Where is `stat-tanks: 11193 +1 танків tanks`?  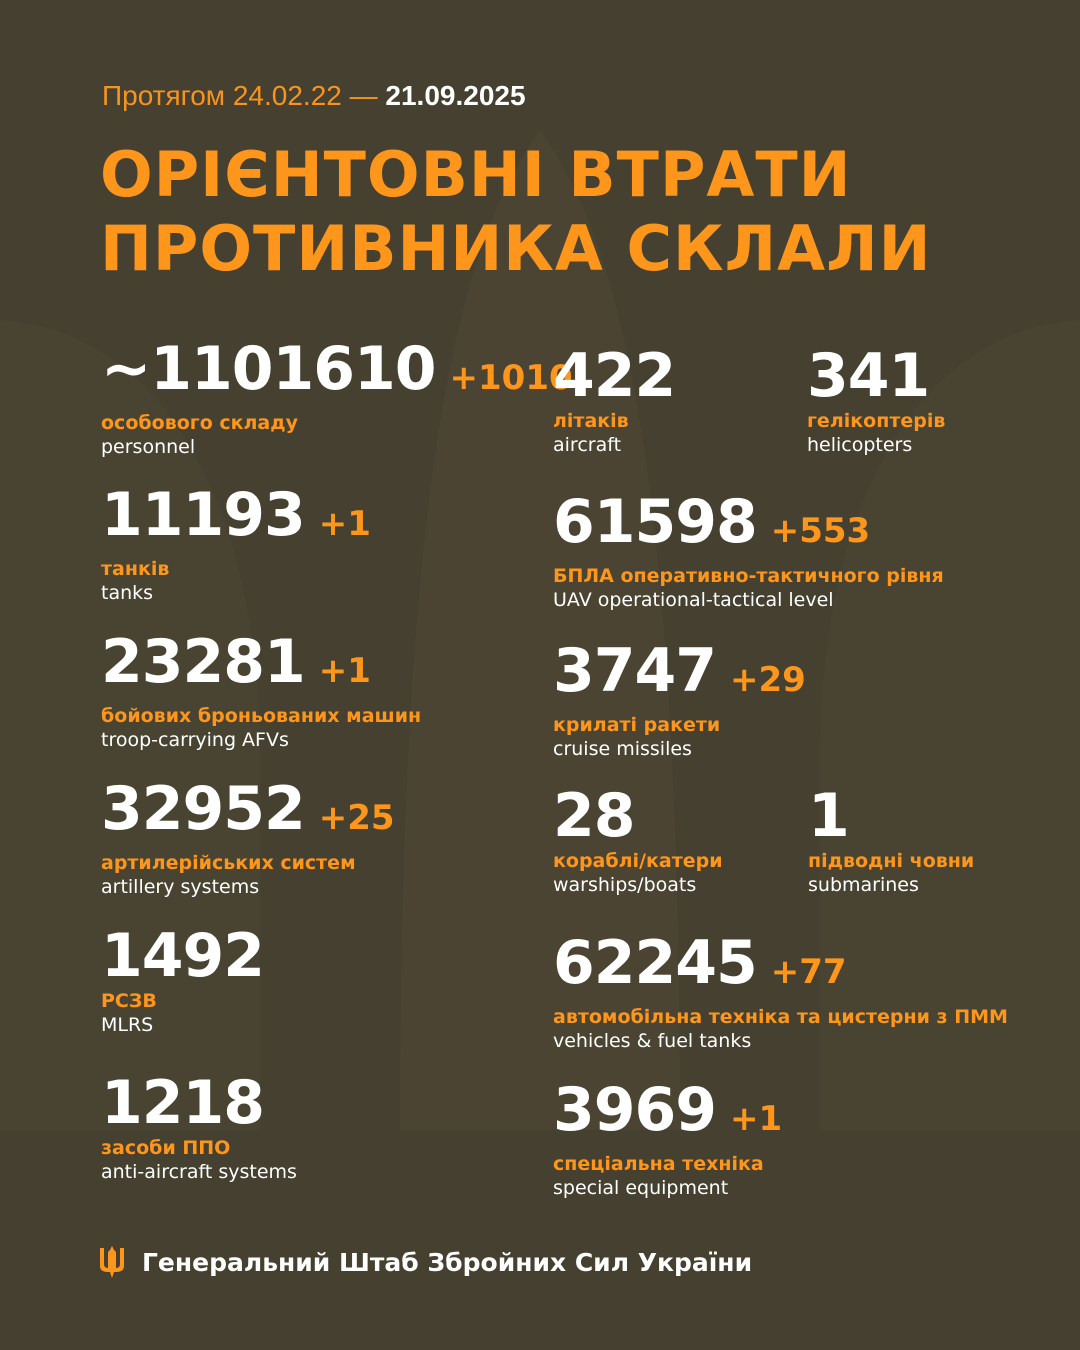 stat-tanks: 11193 +1 танків tanks is located at coordinates (236, 544).